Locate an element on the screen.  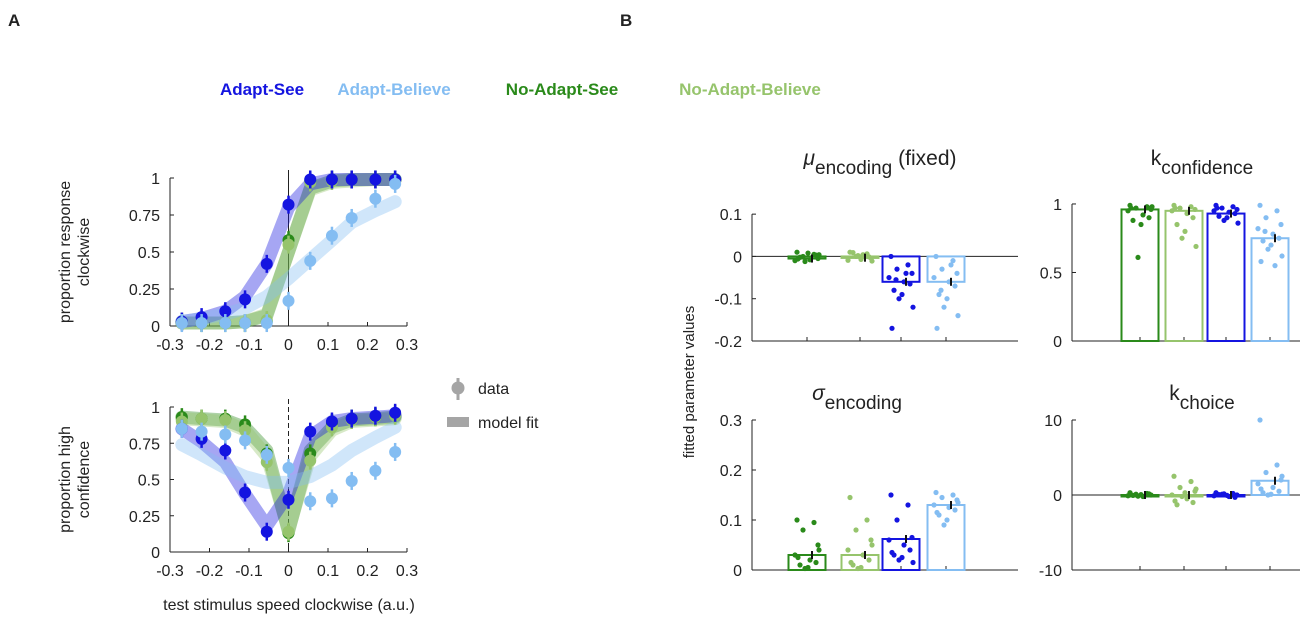
y-tick-label: -0.1 is located at coordinates (728, 300).